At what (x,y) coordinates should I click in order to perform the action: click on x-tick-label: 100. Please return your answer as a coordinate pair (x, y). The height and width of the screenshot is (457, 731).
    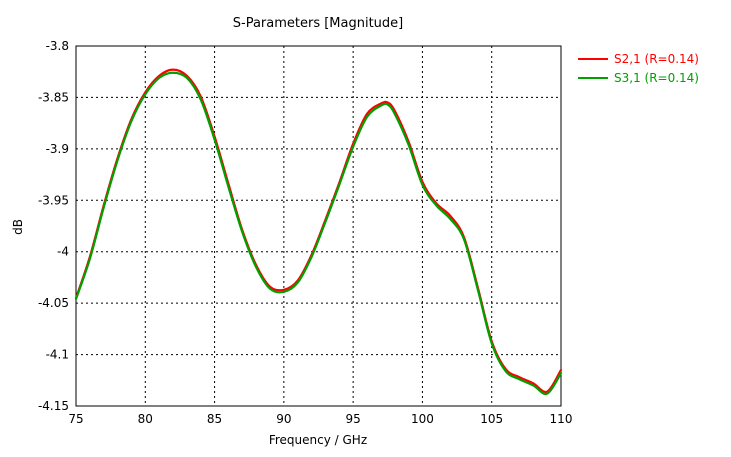
    Looking at the image, I should click on (422, 419).